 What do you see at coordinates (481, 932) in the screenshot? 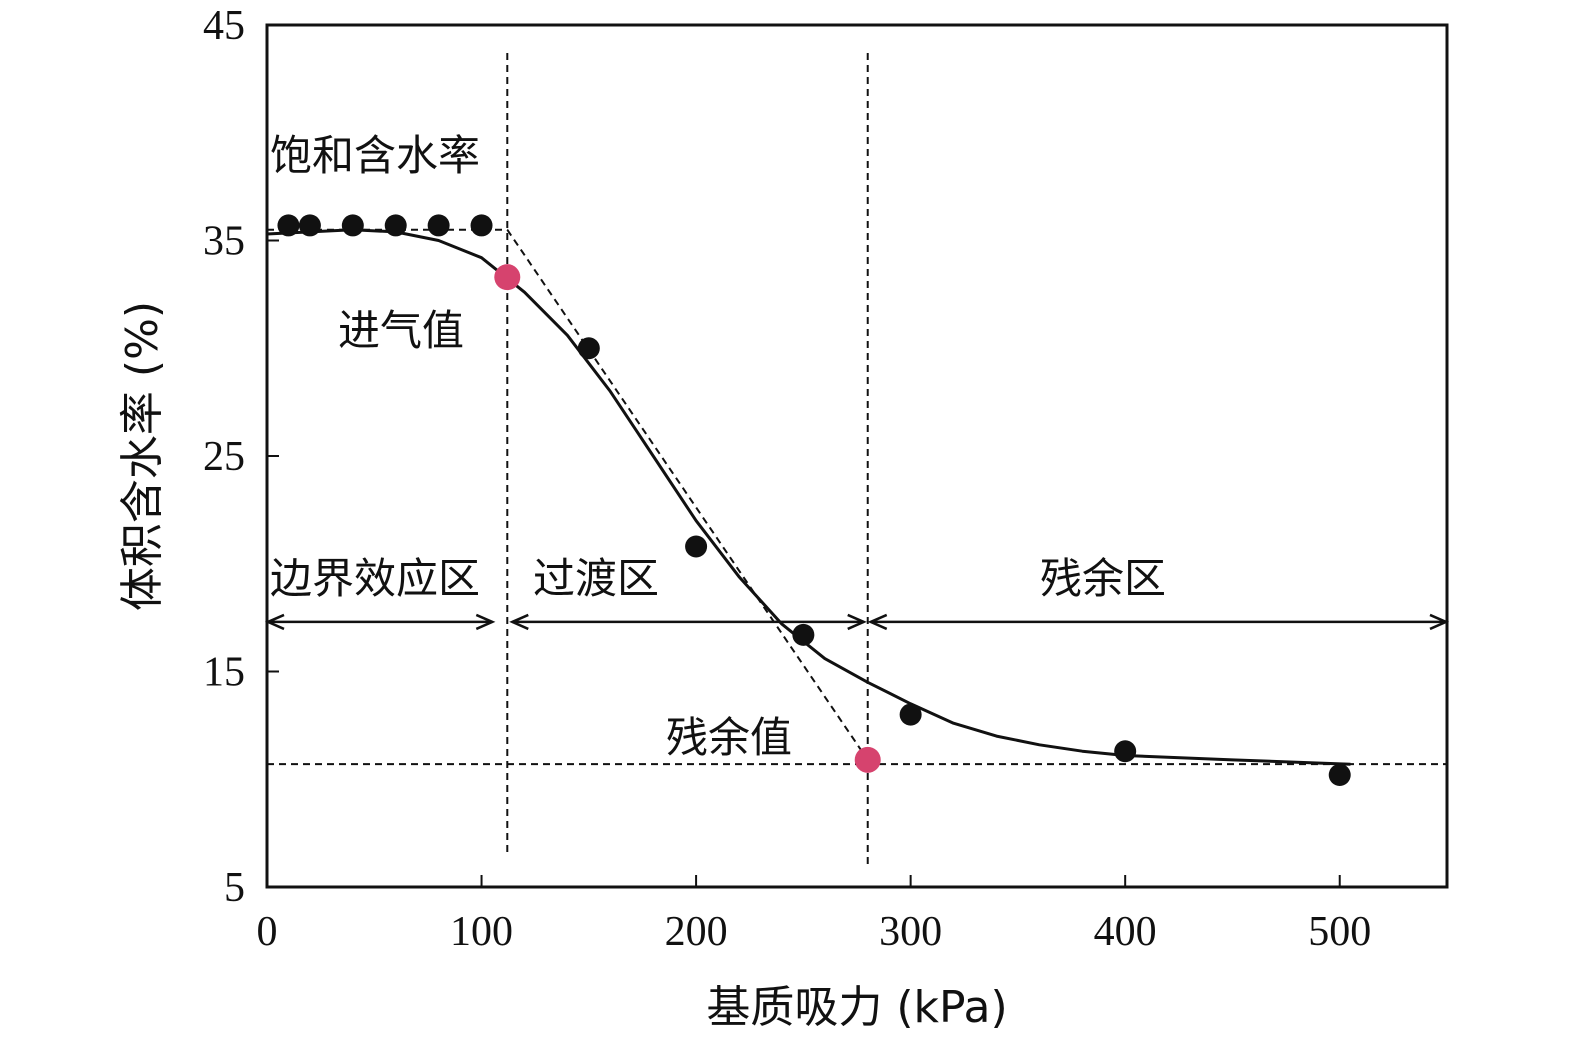
I see `x-tick-label: 100` at bounding box center [481, 932].